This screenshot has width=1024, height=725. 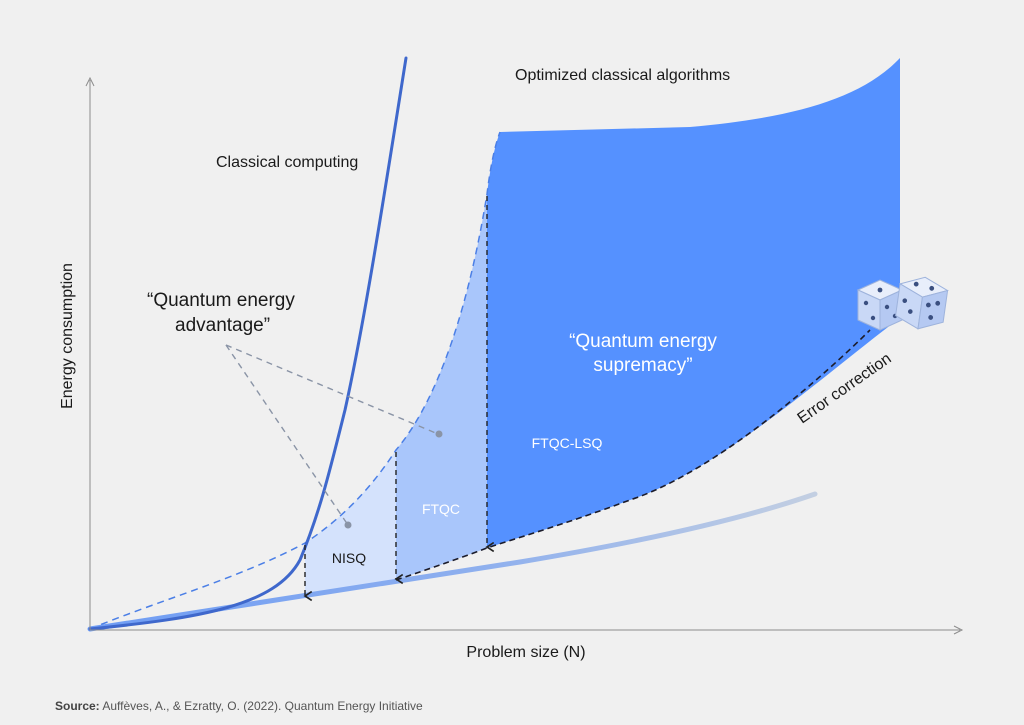 I want to click on advantage-label-line2: advantage”, so click(x=222, y=325).